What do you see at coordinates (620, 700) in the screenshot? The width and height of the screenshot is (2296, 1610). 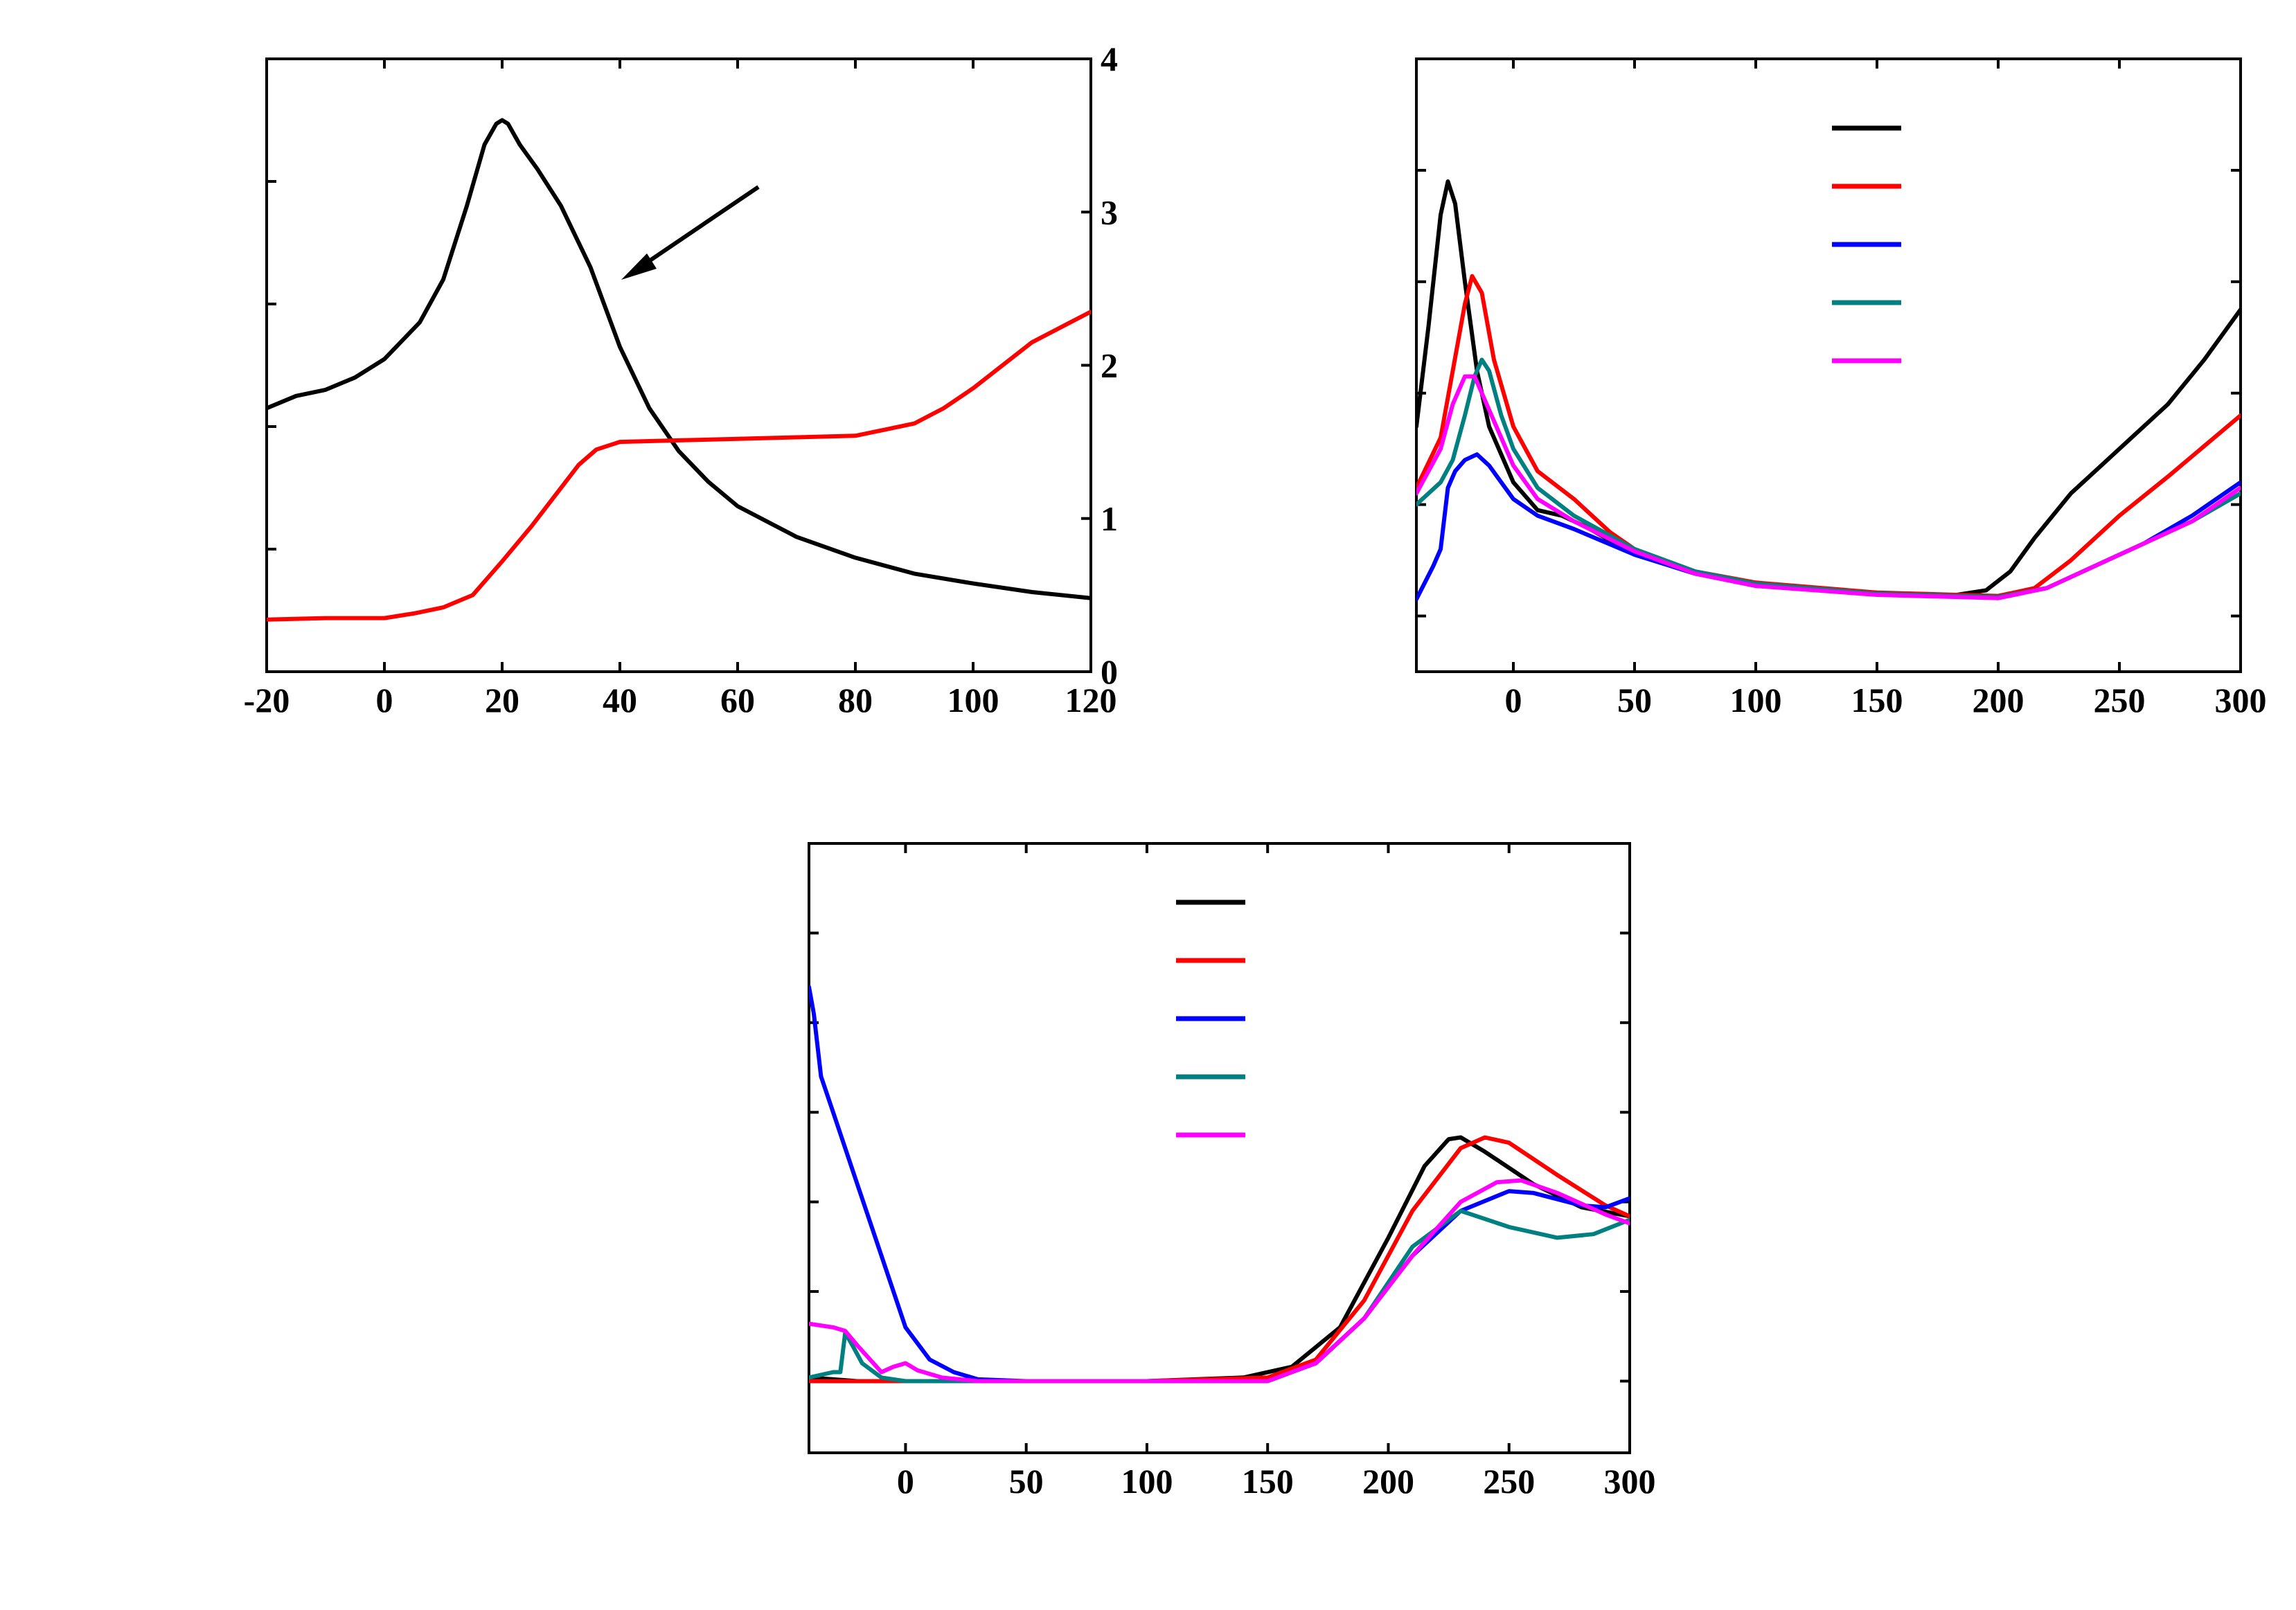 I see `x-tick-label: 40` at bounding box center [620, 700].